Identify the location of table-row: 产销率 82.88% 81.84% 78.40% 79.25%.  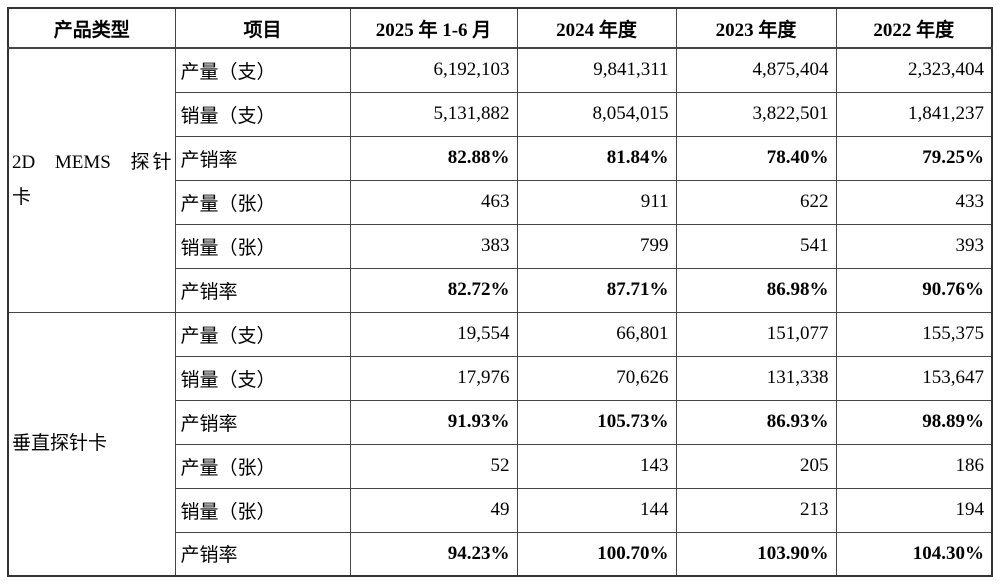
(500, 158).